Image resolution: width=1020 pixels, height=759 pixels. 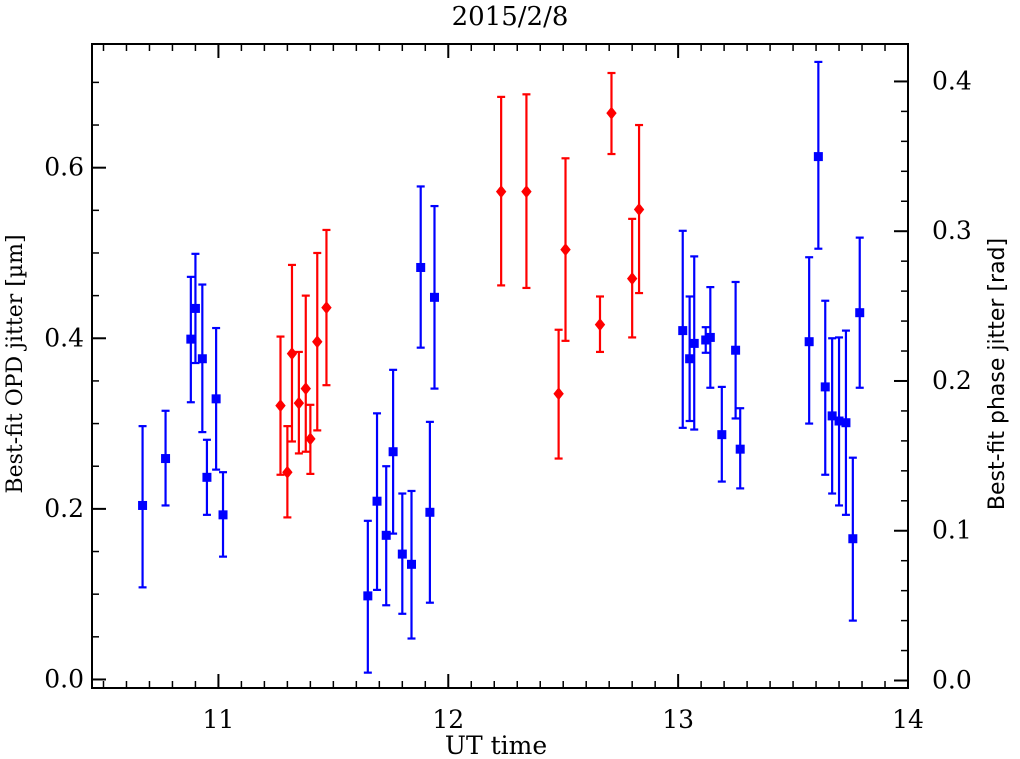 I want to click on y-right-tick-label: 0.0, so click(x=952, y=680).